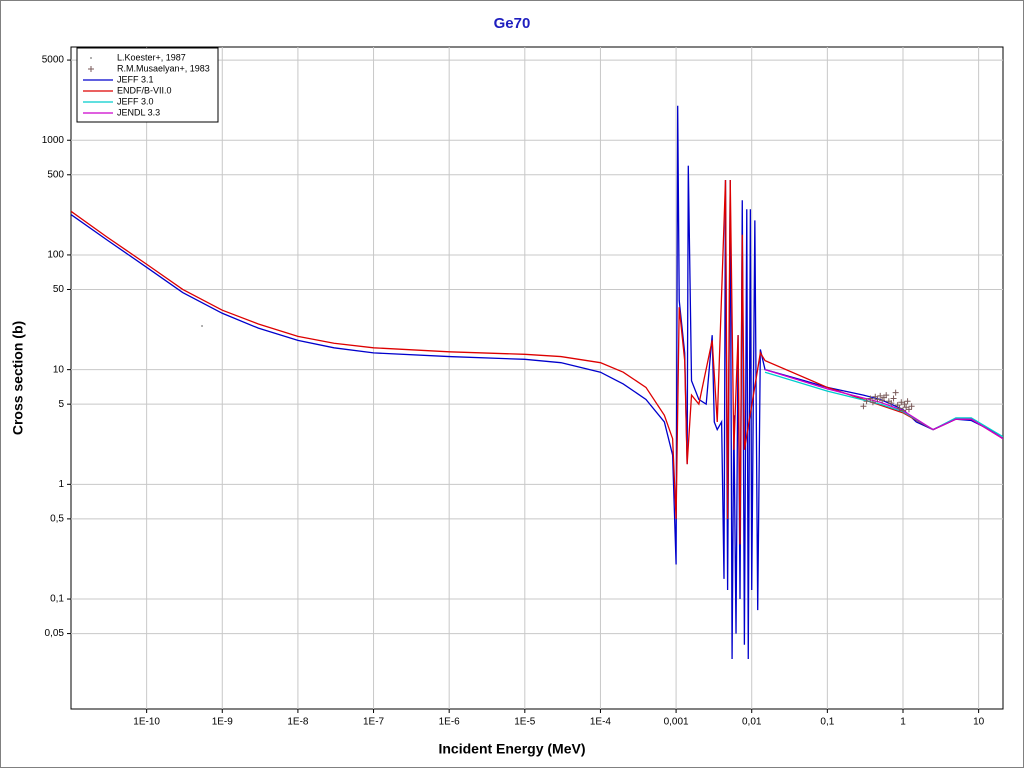  Describe the element at coordinates (55, 174) in the screenshot. I see `y-tick-label: 500` at that location.